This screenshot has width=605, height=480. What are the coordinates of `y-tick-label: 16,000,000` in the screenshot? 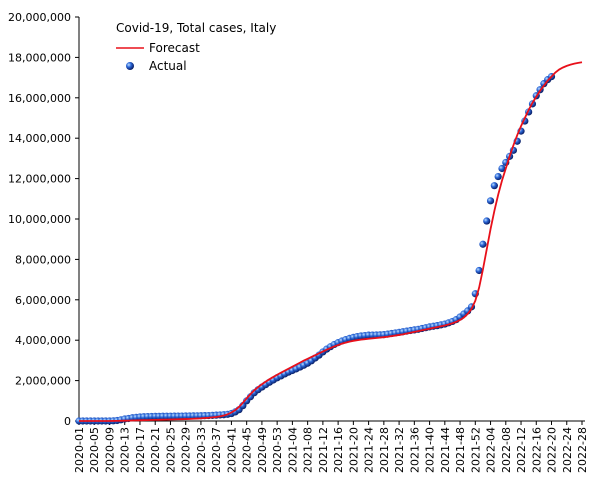 It's located at (39, 98).